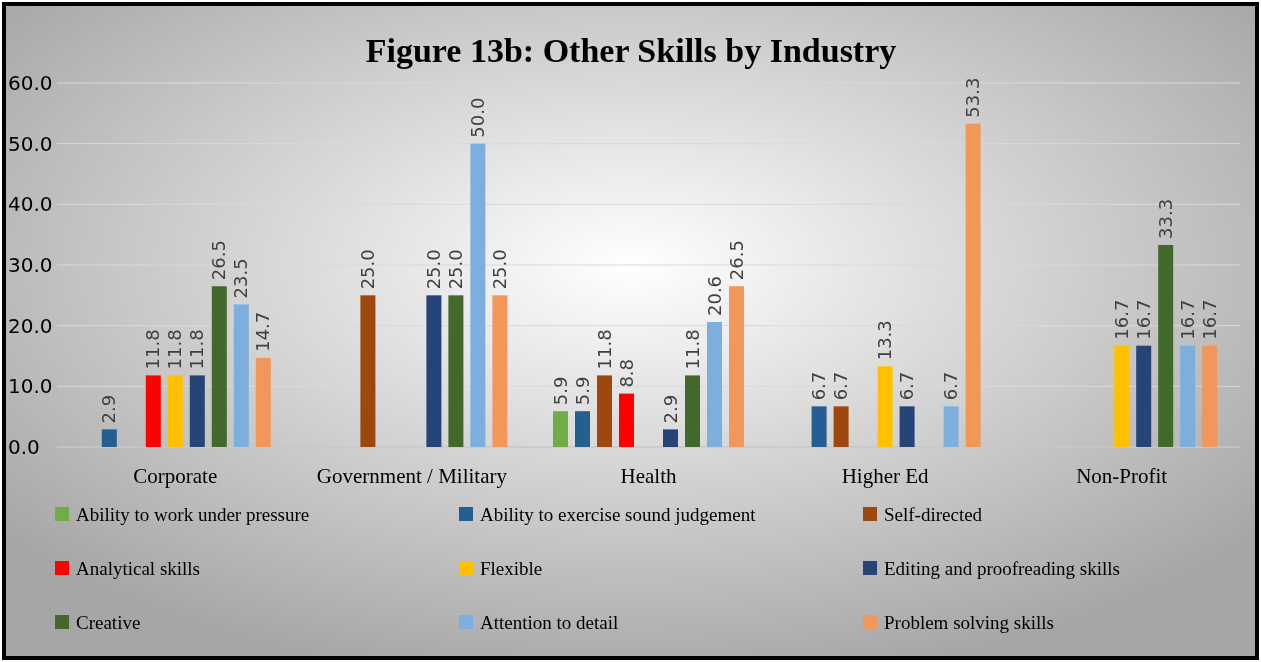 The image size is (1261, 662). I want to click on x-tick-label: Non-Profit, so click(1122, 476).